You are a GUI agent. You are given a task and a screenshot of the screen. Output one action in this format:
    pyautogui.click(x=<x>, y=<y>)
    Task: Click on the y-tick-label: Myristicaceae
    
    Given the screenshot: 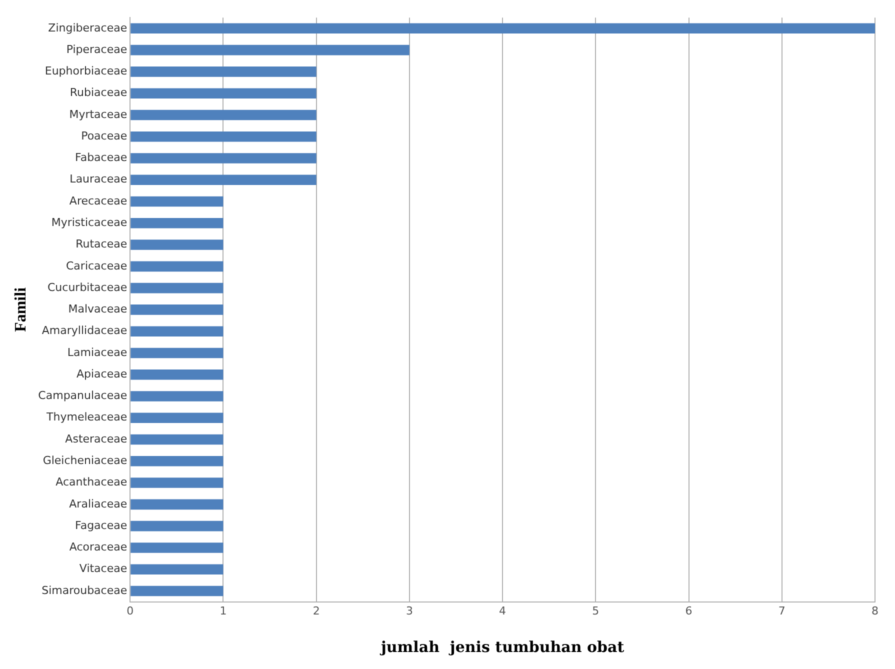 What is the action you would take?
    pyautogui.click(x=89, y=223)
    